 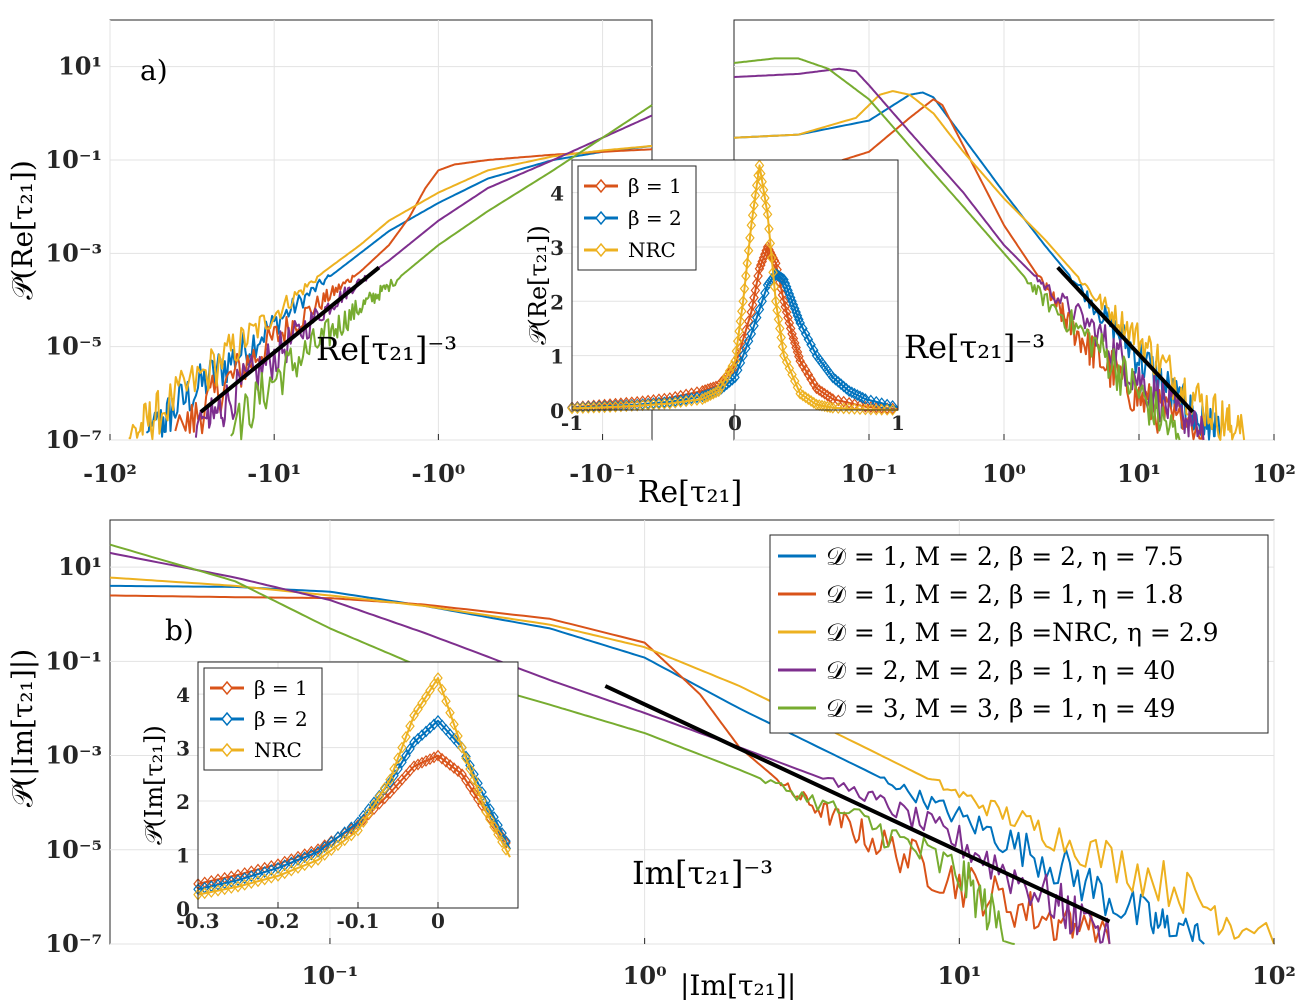 What do you see at coordinates (557, 194) in the screenshot?
I see `y-tick-label: 4` at bounding box center [557, 194].